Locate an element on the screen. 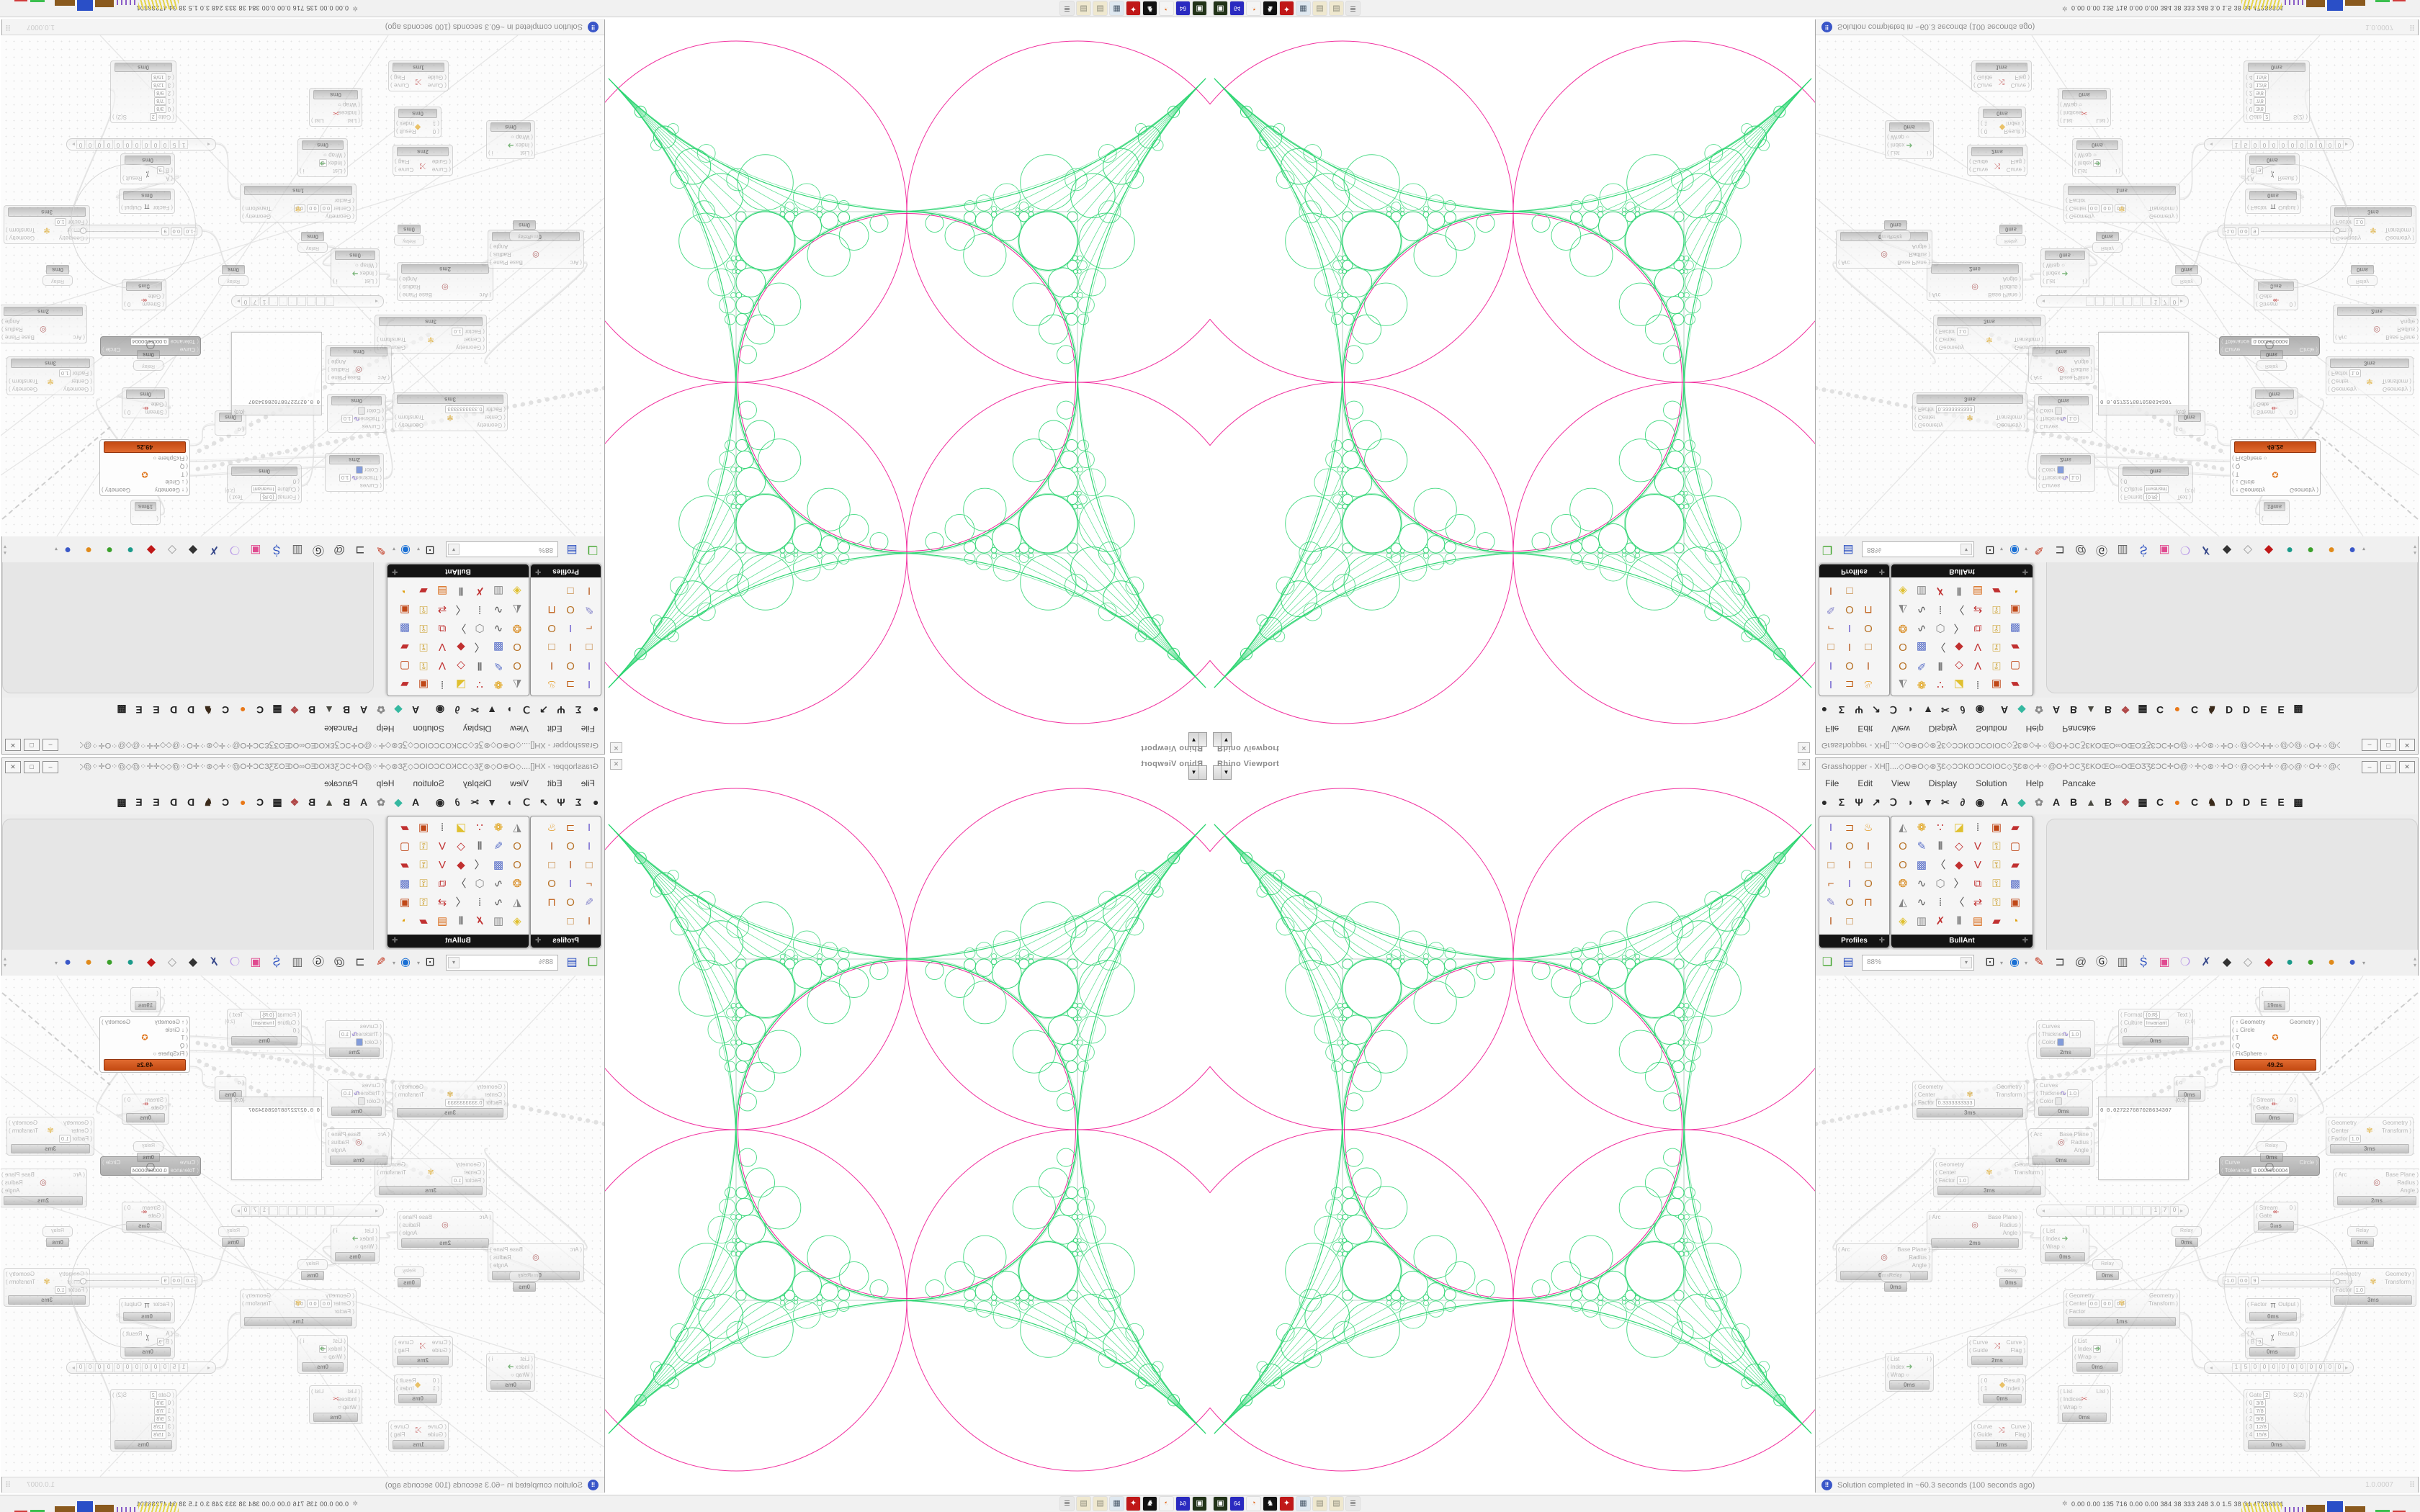  ball-green-icon: ● is located at coordinates (109, 962).